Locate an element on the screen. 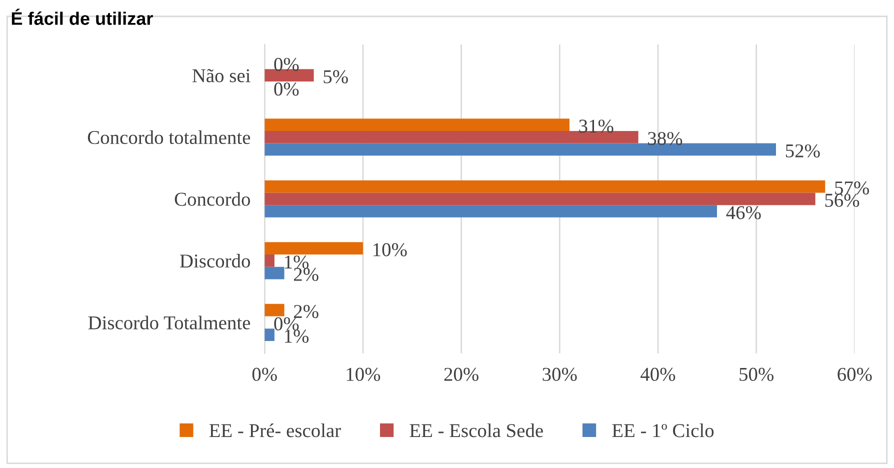 The height and width of the screenshot is (468, 894). y-tick-label: Concordo is located at coordinates (212, 199).